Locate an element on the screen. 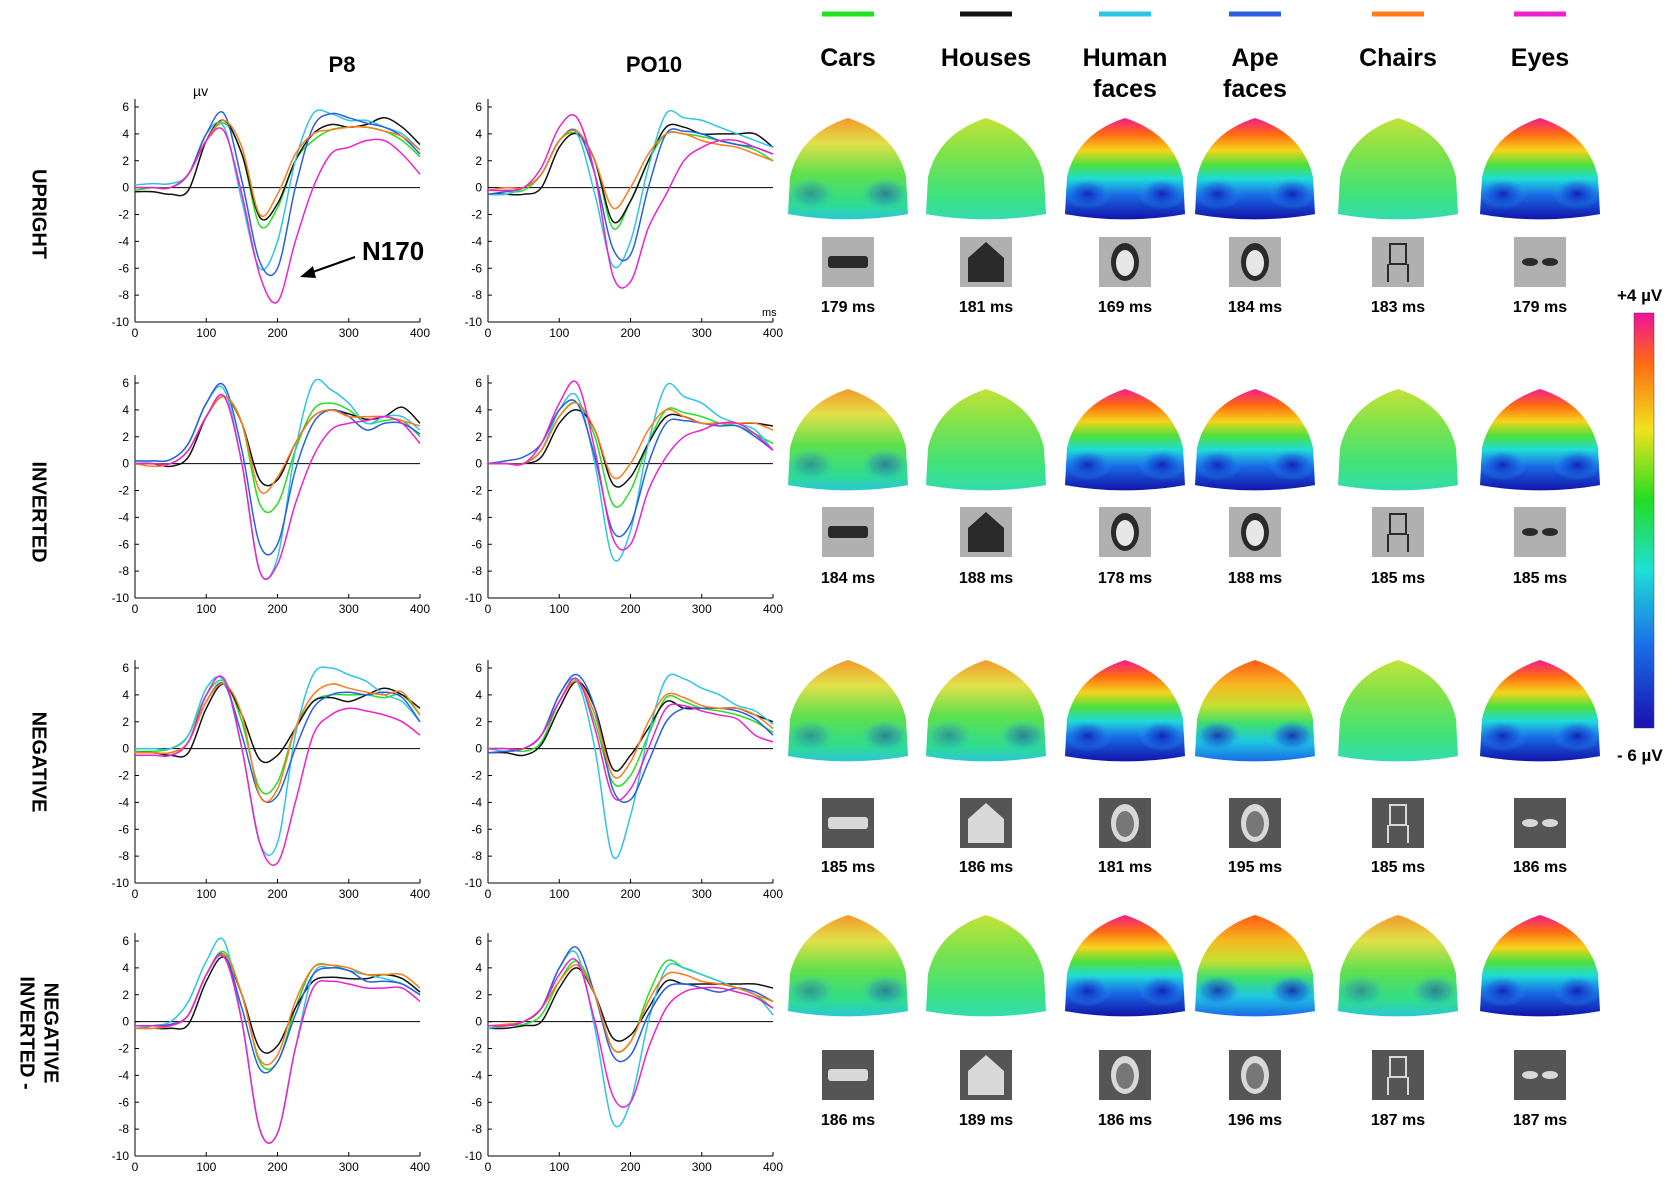 The image size is (1674, 1182). peak-latency-label: 185 ms is located at coordinates (1398, 867).